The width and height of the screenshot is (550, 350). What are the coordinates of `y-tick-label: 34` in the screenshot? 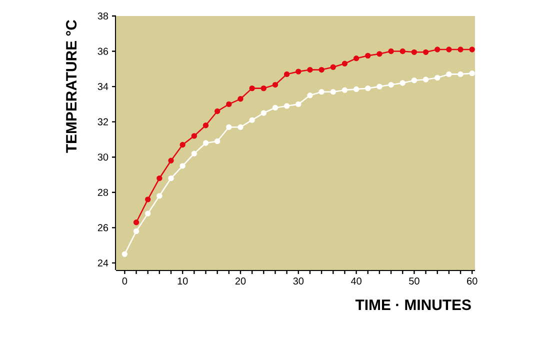 It's located at (103, 86).